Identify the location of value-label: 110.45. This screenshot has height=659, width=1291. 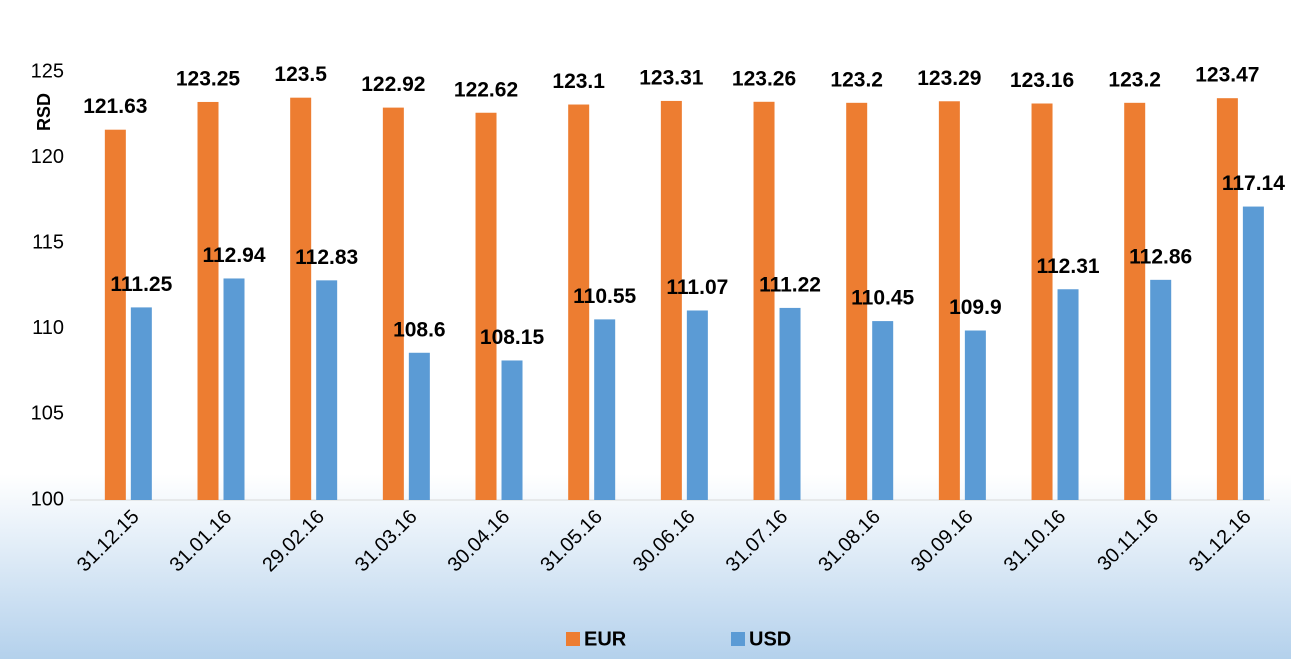
(882, 298).